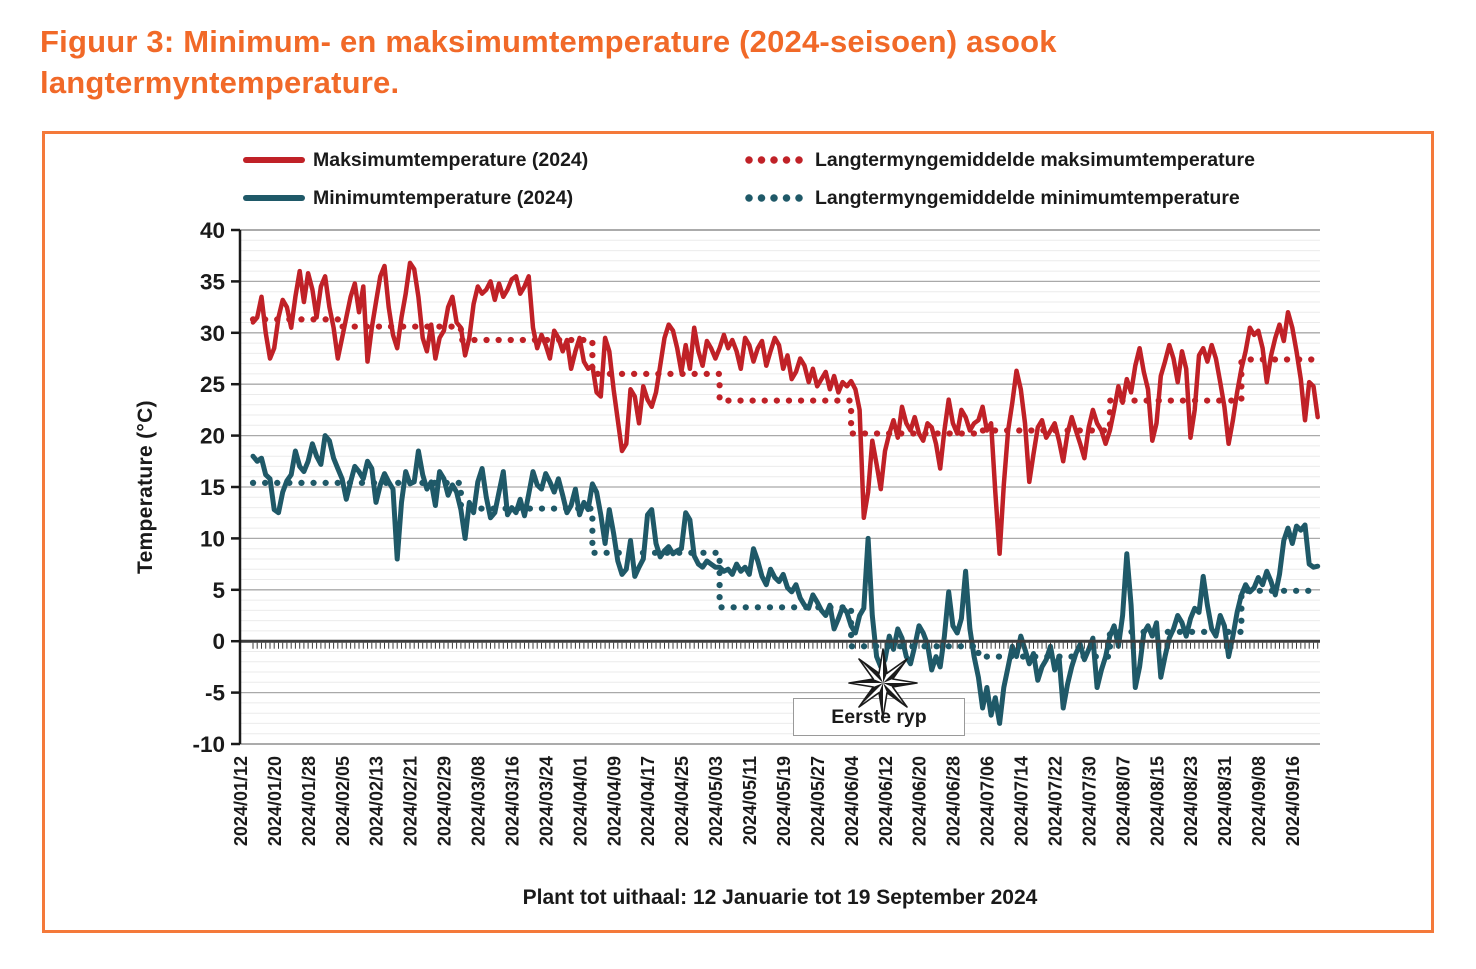 This screenshot has height=969, width=1476. Describe the element at coordinates (920, 801) in the screenshot. I see `svg-text: 2024/06/20` at that location.